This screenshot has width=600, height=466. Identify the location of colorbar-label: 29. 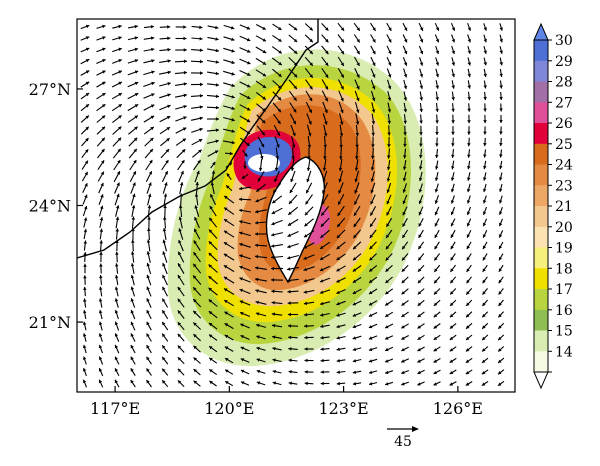
(564, 62).